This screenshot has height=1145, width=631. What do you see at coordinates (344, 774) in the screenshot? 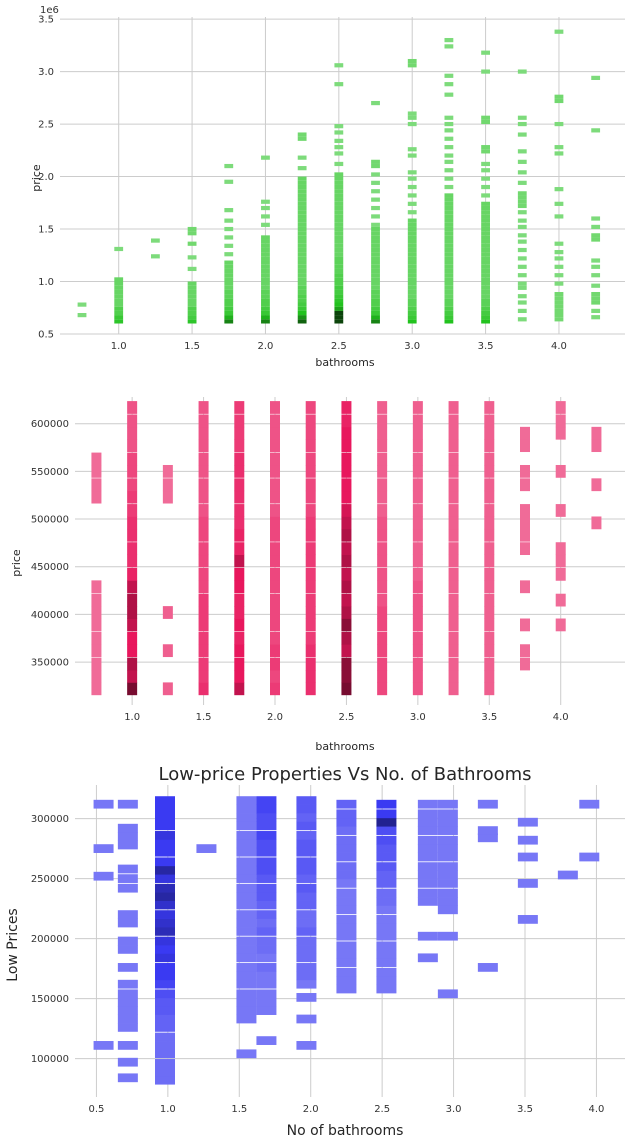
I see `chart-title: Low-price Properties Vs No. of Bathrooms` at bounding box center [344, 774].